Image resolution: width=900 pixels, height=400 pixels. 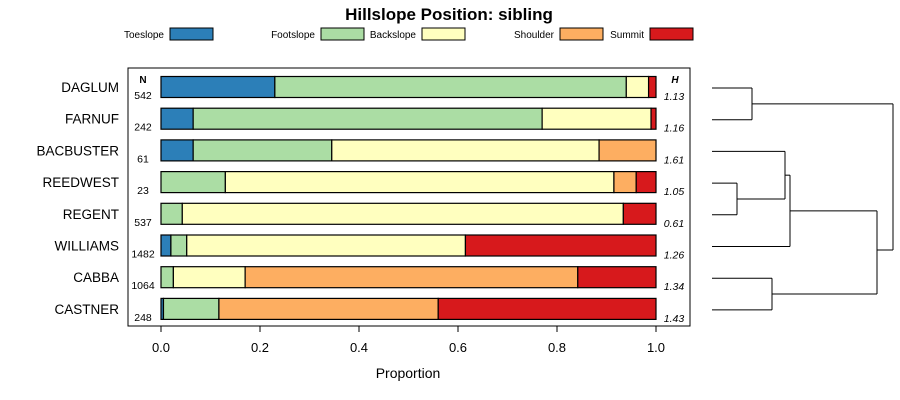 What do you see at coordinates (209, 277) in the screenshot?
I see `bar-segment-cabba-backslope` at bounding box center [209, 277].